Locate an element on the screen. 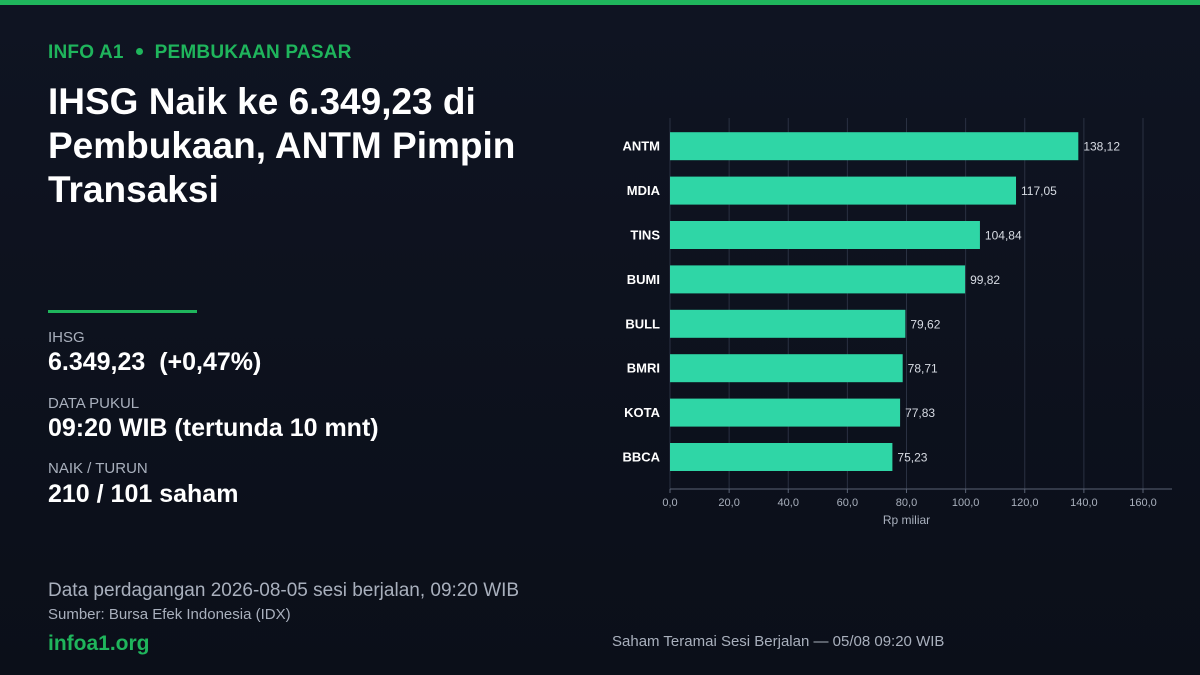 This screenshot has width=1200, height=675. x-tick-label-3: 60,0 is located at coordinates (847, 503).